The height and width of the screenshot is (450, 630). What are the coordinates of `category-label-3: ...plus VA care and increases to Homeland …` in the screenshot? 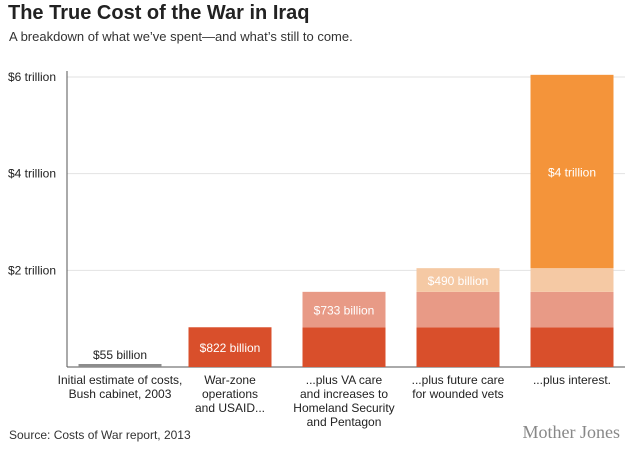 It's located at (343, 401).